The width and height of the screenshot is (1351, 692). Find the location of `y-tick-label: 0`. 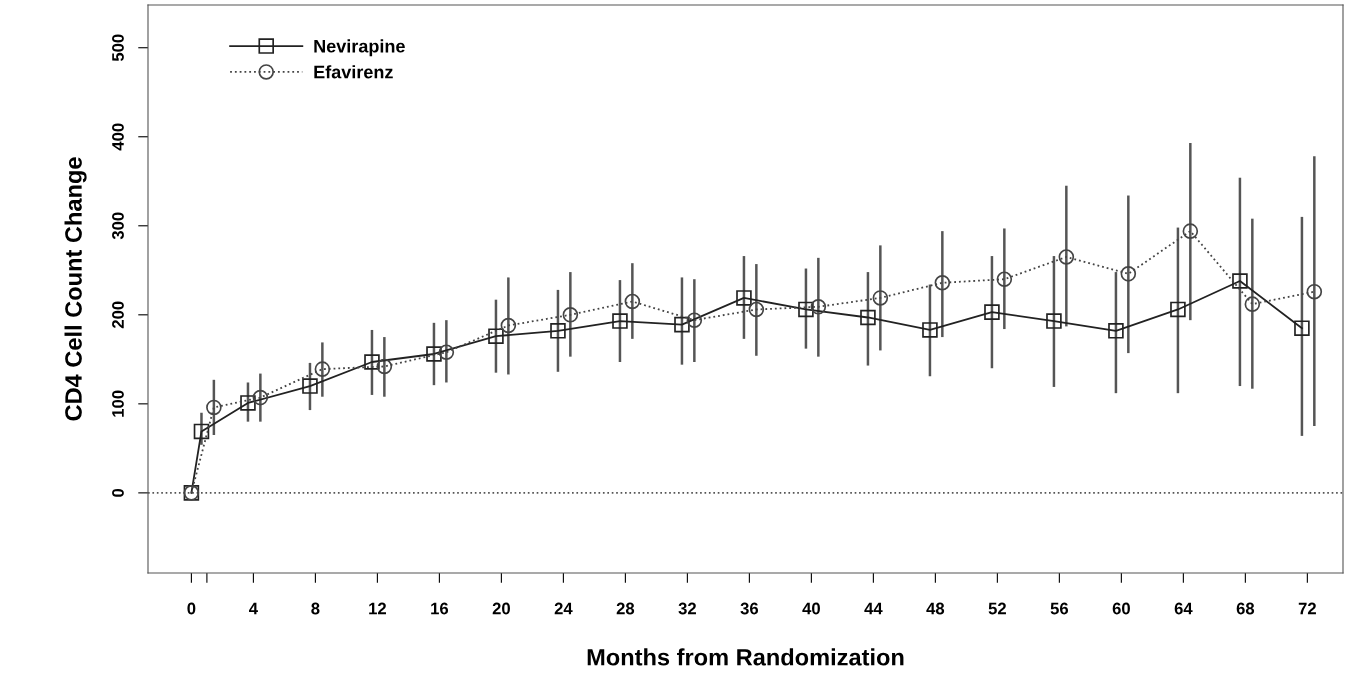

y-tick-label: 0 is located at coordinates (118, 492).